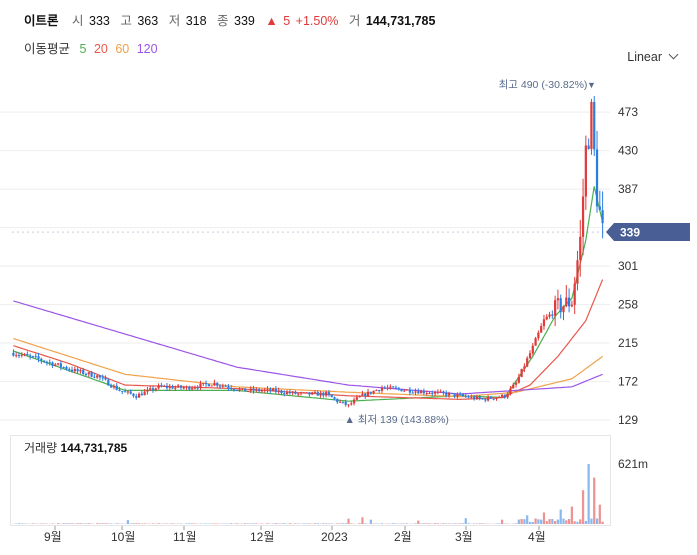  I want to click on y-tick-label: 172, so click(628, 381).